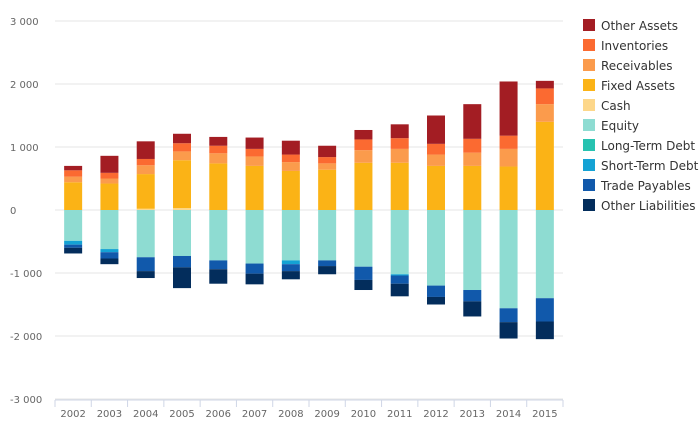 The image size is (700, 433). Describe the element at coordinates (645, 186) in the screenshot. I see `legend-label: Trade Payables` at that location.